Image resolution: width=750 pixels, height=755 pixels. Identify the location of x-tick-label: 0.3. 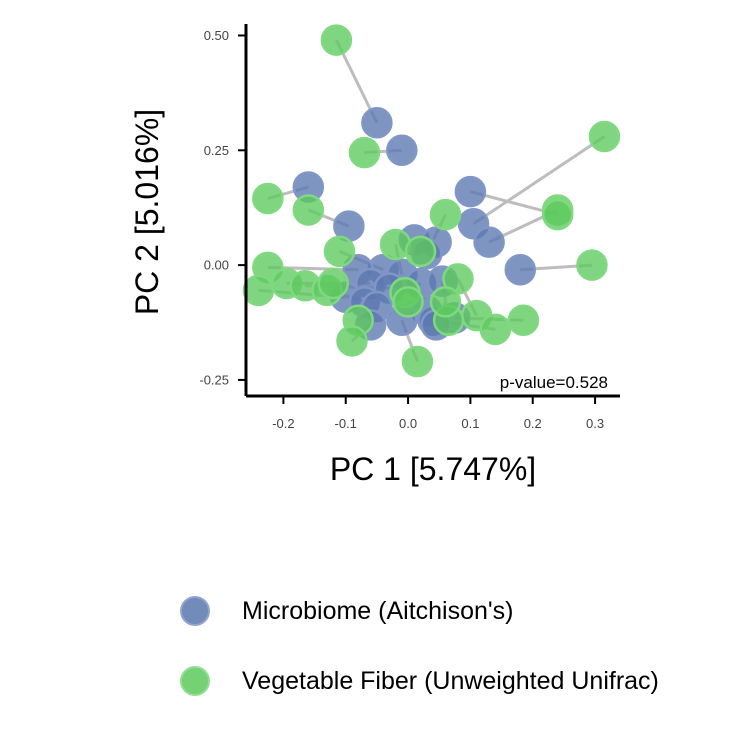
(595, 423).